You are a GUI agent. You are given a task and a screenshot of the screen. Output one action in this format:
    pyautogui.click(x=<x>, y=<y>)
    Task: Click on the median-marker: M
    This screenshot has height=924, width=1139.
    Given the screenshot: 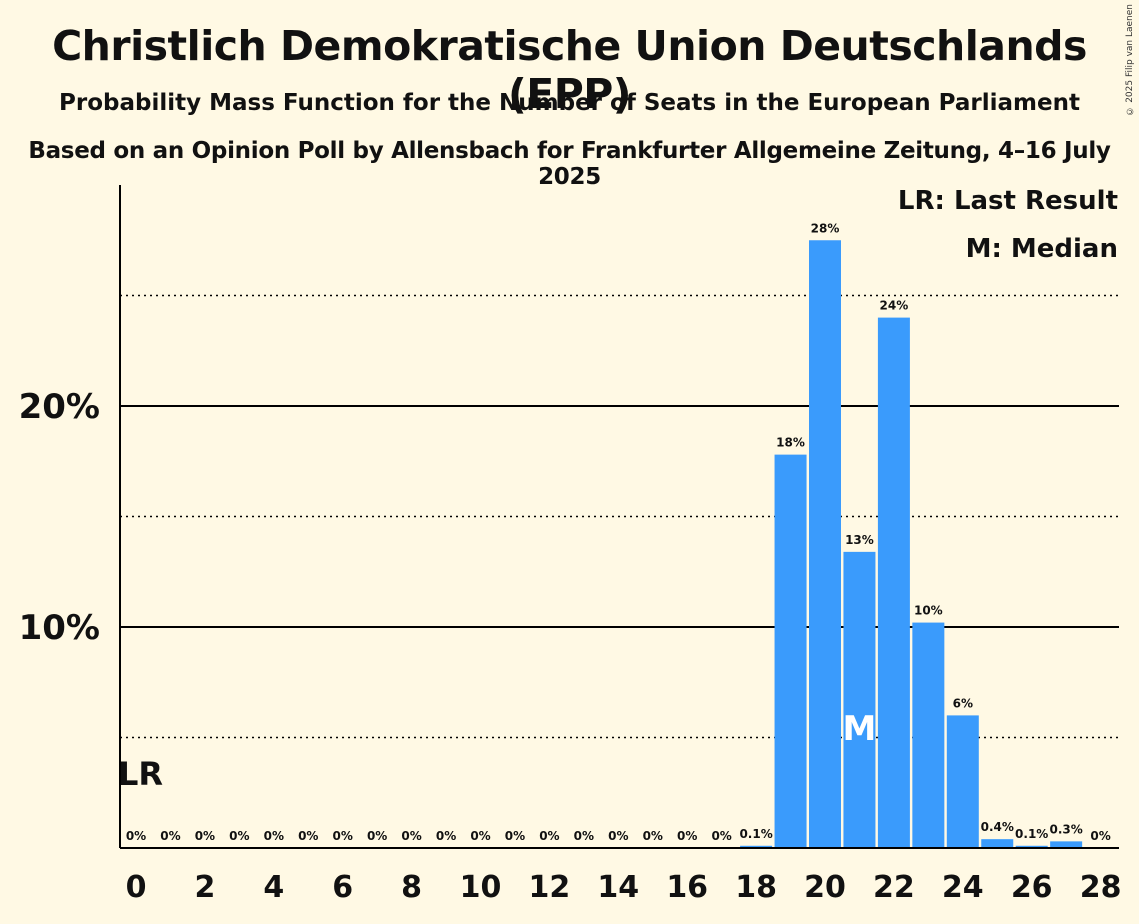 What is the action you would take?
    pyautogui.click(x=860, y=729)
    